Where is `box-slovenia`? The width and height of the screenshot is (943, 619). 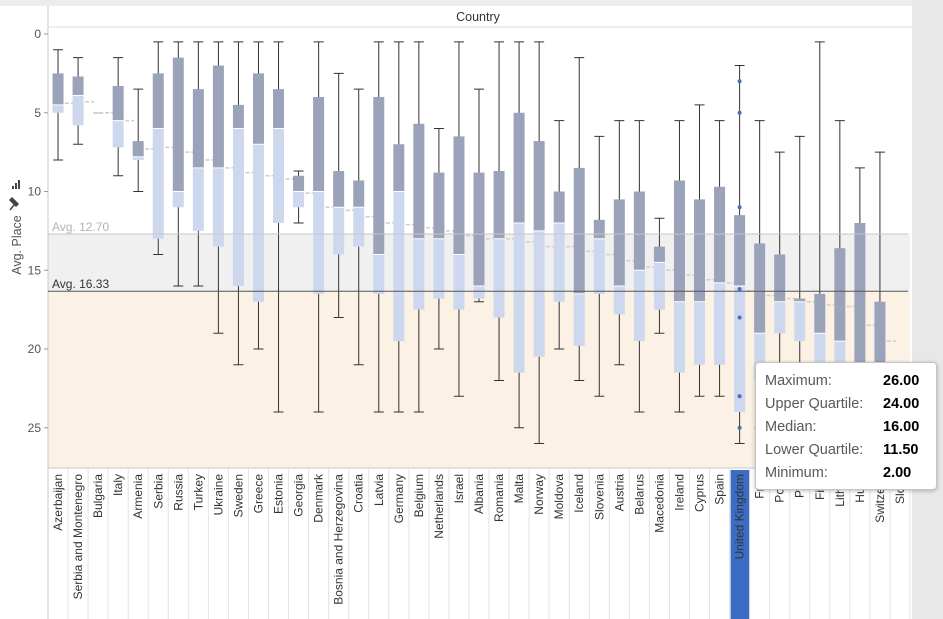
box-slovenia is located at coordinates (599, 266).